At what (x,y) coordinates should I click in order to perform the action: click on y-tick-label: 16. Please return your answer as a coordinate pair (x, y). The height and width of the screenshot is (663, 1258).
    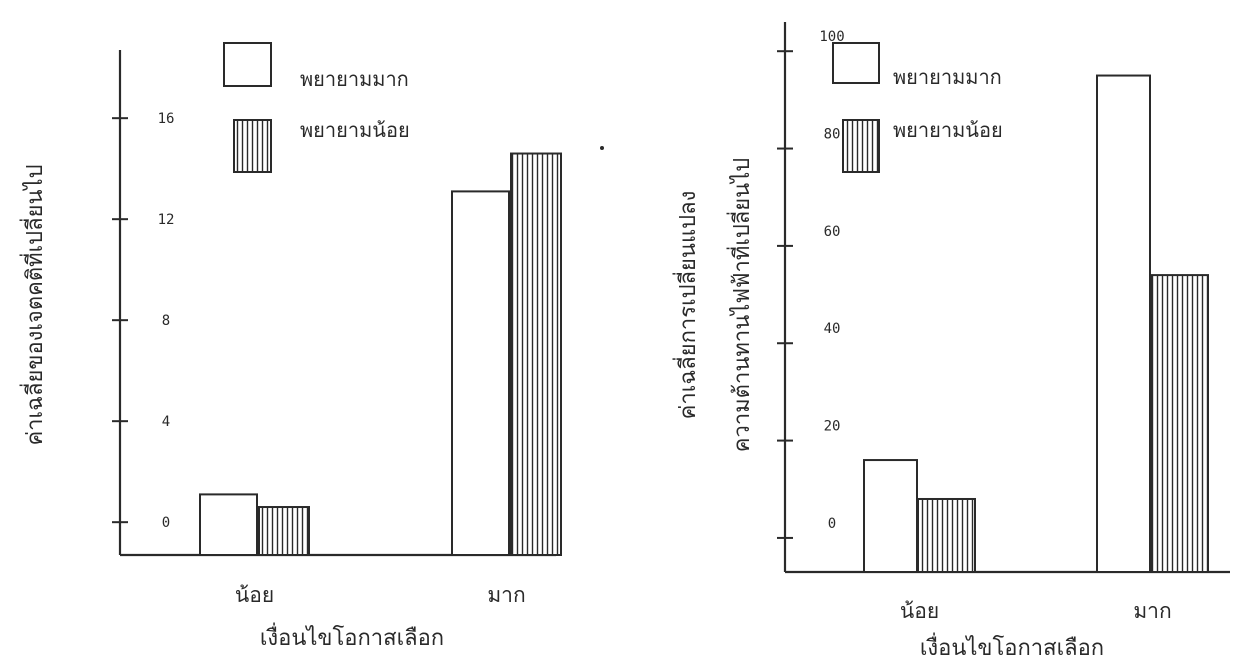
    Looking at the image, I should click on (166, 119).